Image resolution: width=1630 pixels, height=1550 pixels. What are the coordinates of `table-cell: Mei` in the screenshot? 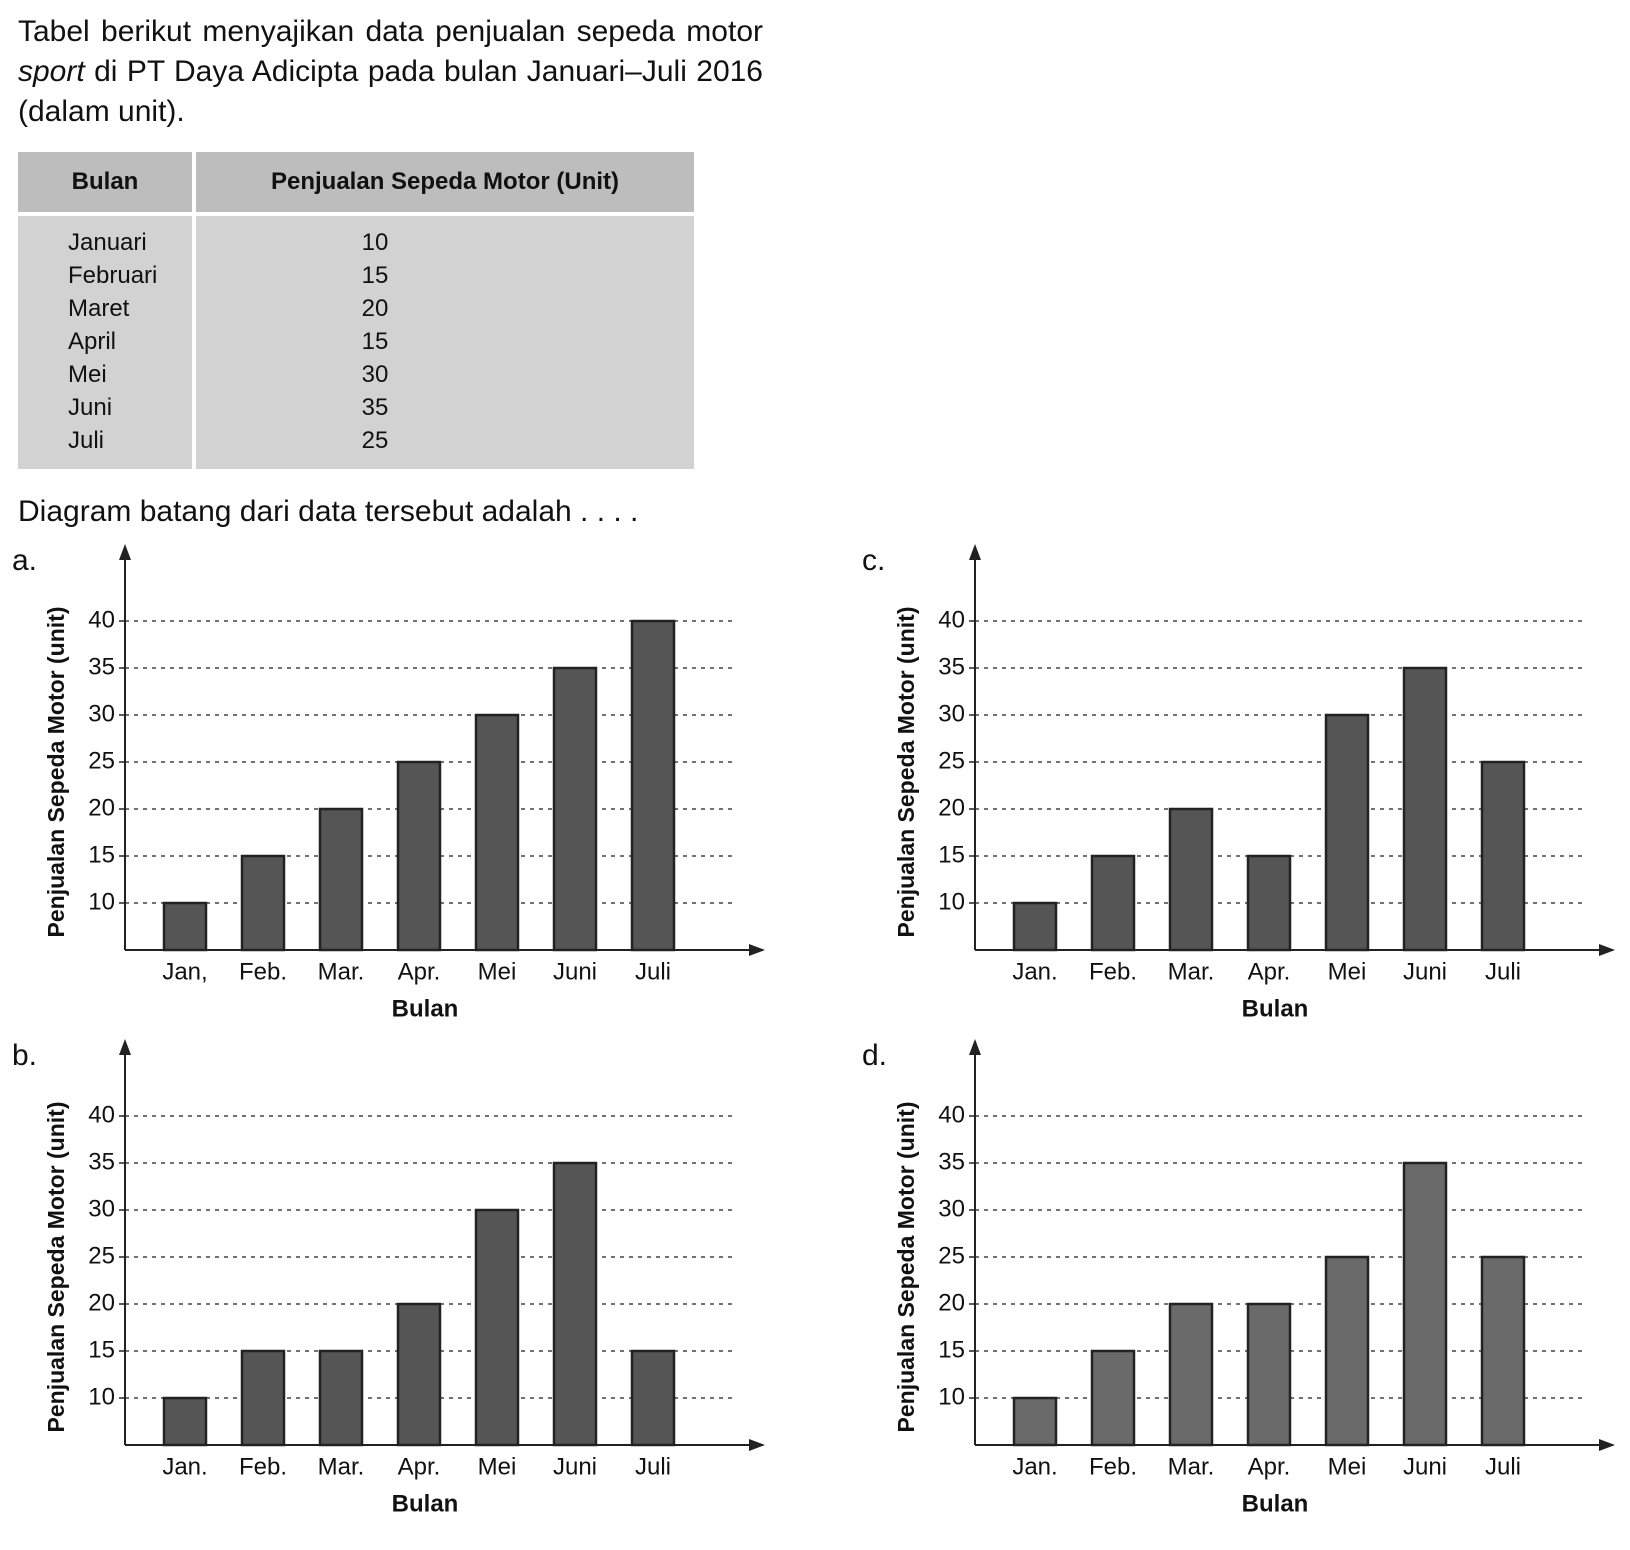 It's located at (107, 374).